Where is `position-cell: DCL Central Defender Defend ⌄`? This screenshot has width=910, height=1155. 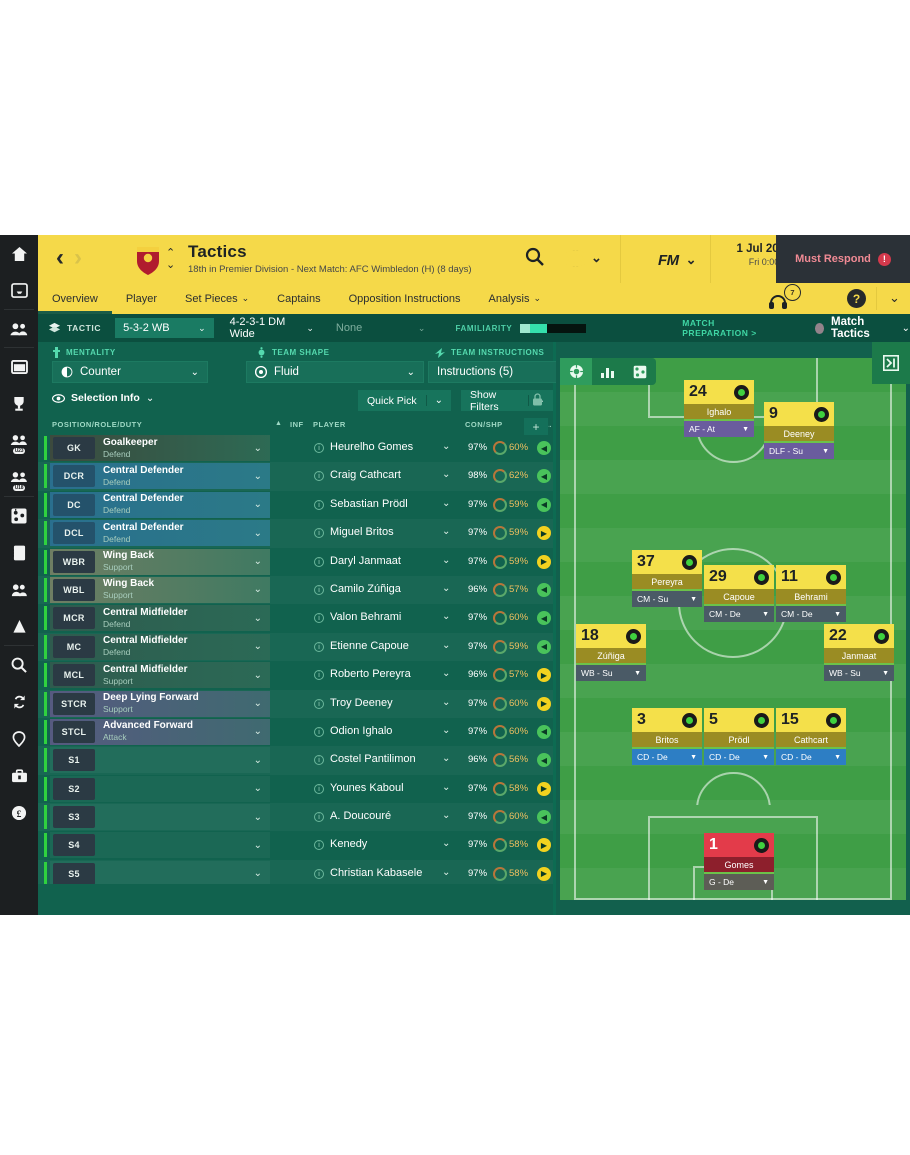
position-cell: DCL Central Defender Defend ⌄ is located at coordinates (160, 533).